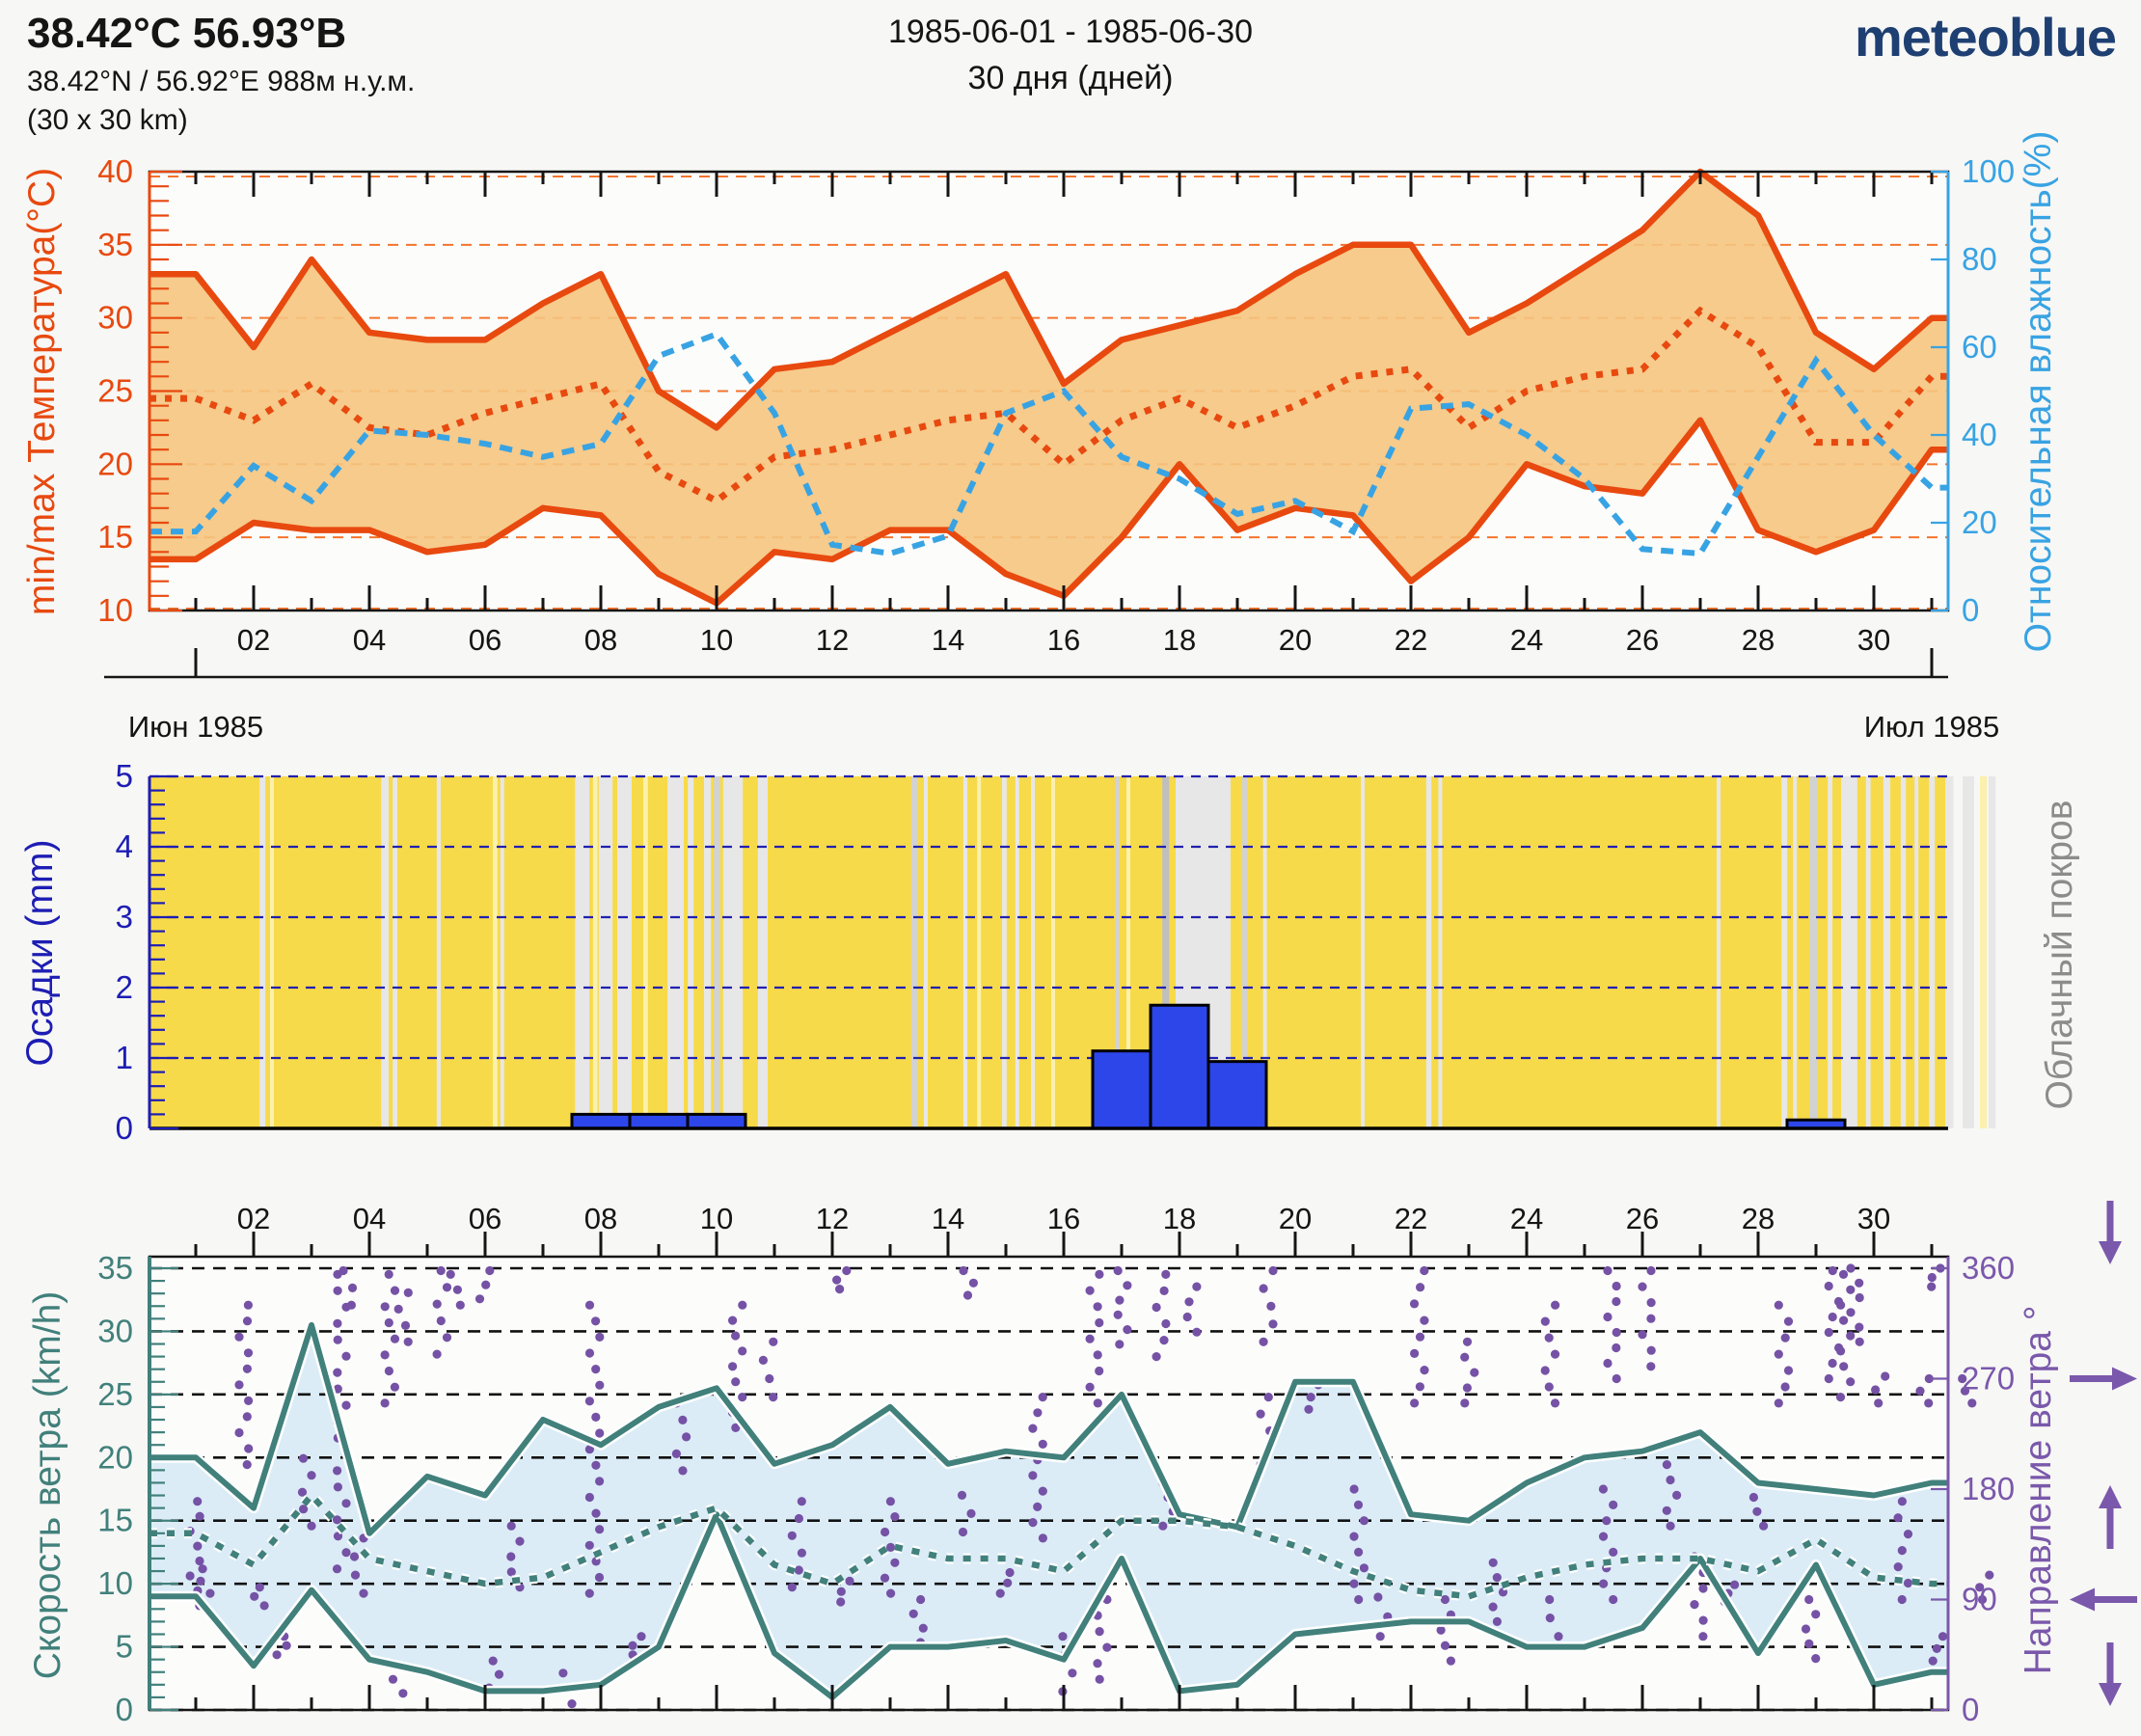 Image resolution: width=2141 pixels, height=1736 pixels. Describe the element at coordinates (1986, 37) in the screenshot. I see `meteoblue-logo: meteoblue` at that location.